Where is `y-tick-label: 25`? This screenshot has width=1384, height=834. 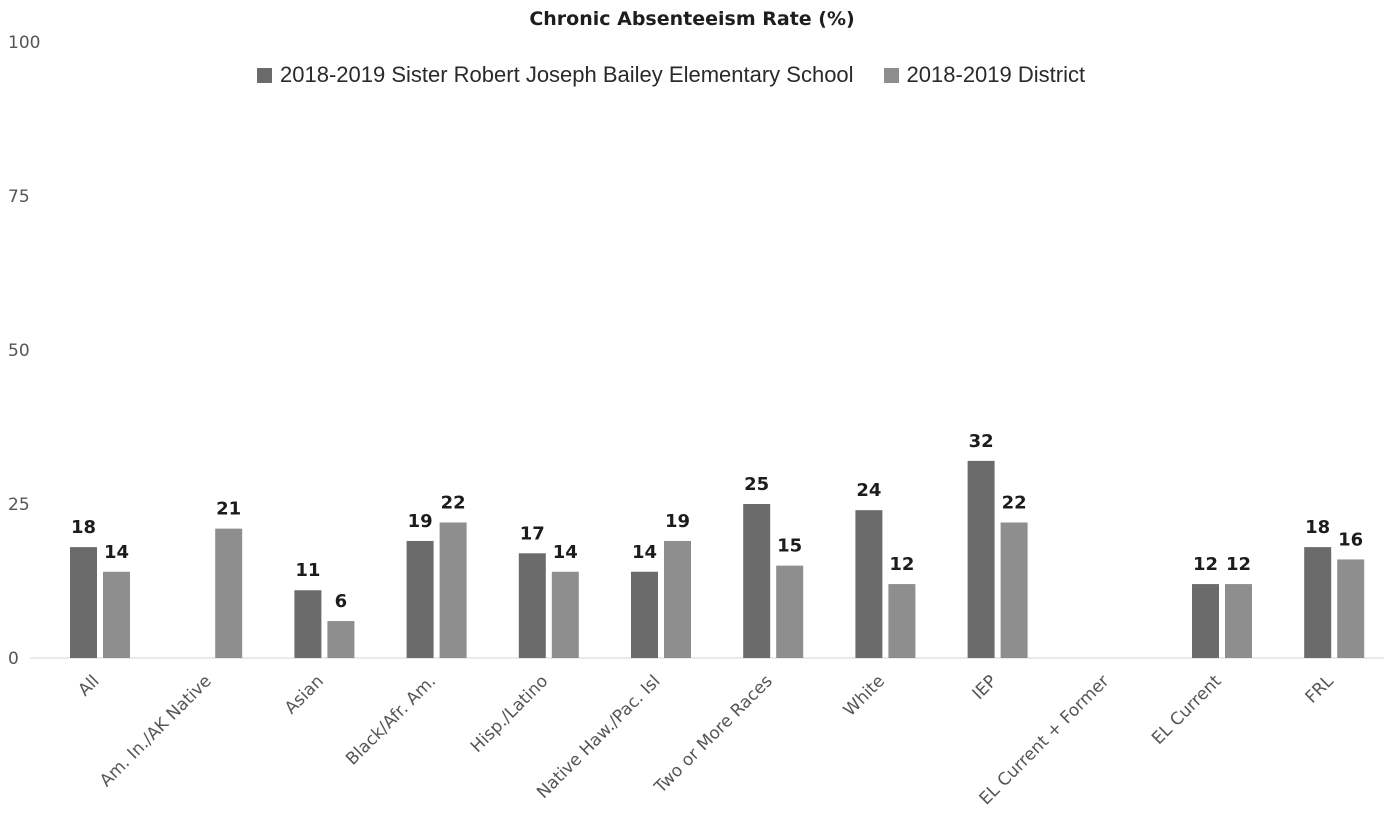
y-tick-label: 25 is located at coordinates (19, 505).